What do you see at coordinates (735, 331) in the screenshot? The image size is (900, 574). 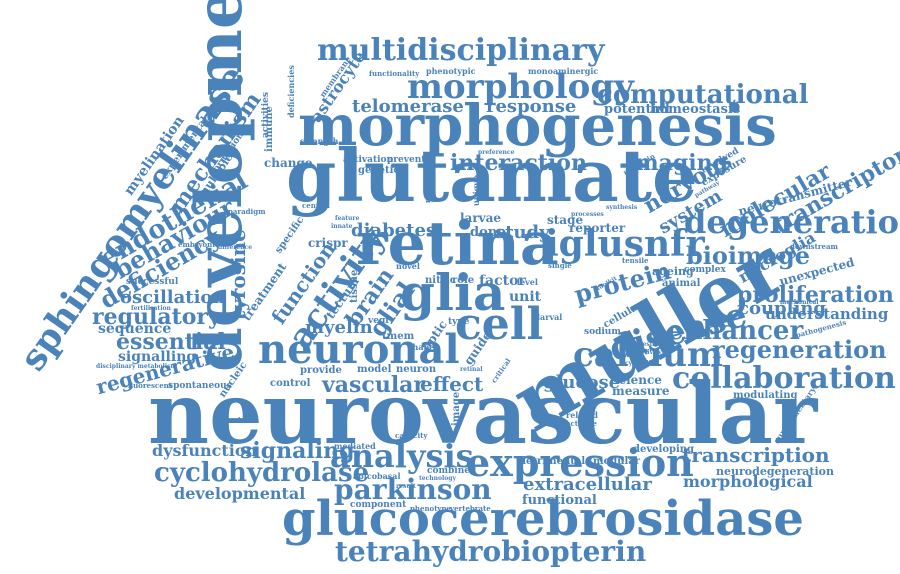 I see `word-enhancer: enhancer` at bounding box center [735, 331].